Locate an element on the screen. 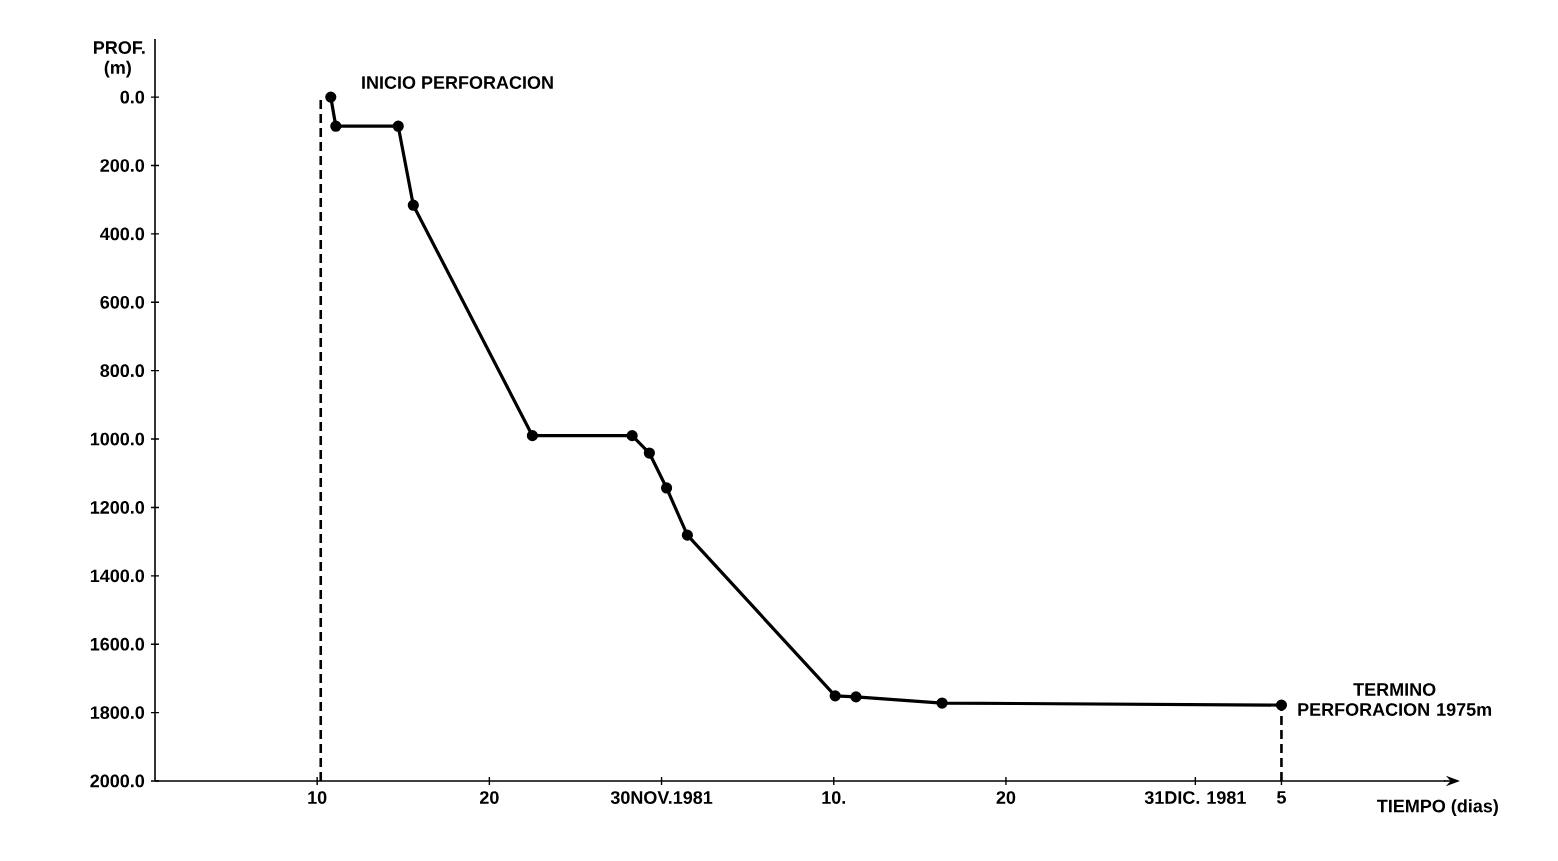  y-tick-label: 1600.0 is located at coordinates (117, 644).